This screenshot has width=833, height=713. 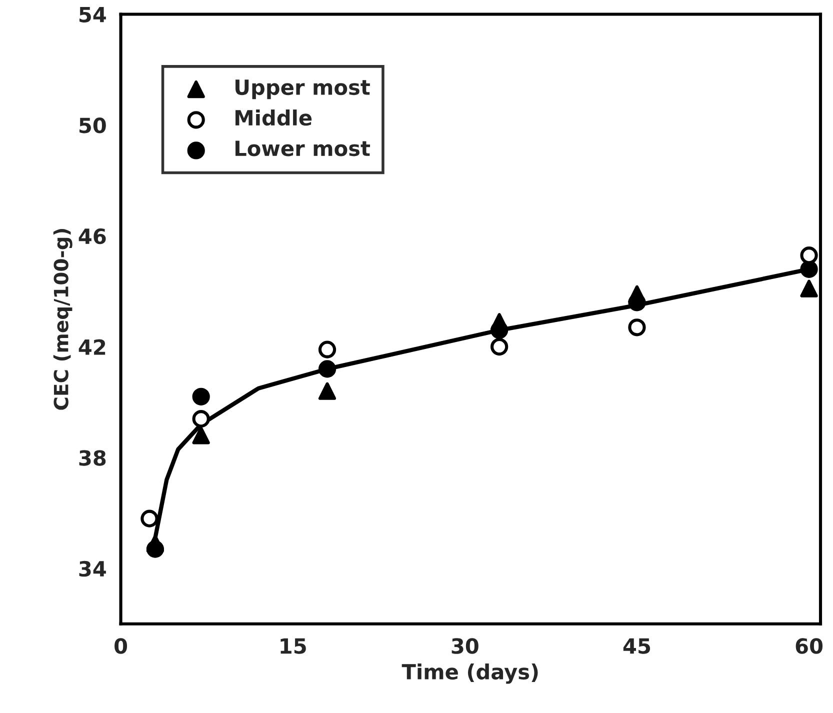 I want to click on x-tick-label: 15, so click(x=293, y=646).